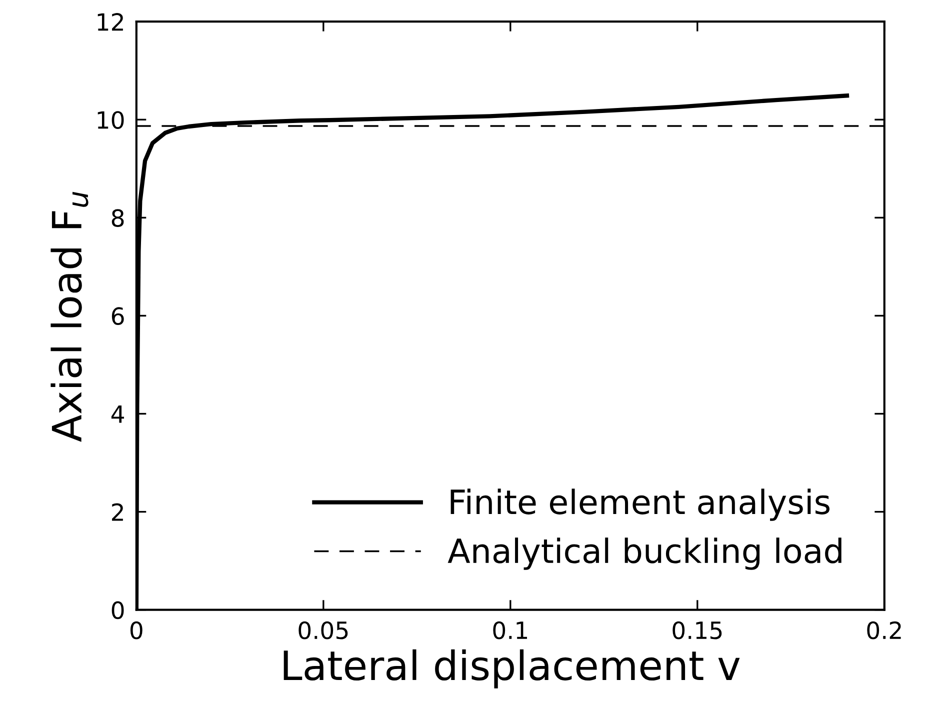  Describe the element at coordinates (117, 414) in the screenshot. I see `y-tick-label: 4` at that location.